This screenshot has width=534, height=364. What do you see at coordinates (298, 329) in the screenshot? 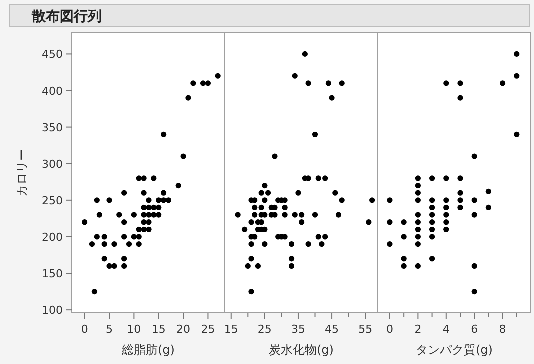
I see `x-tick-label: 35` at bounding box center [298, 329].